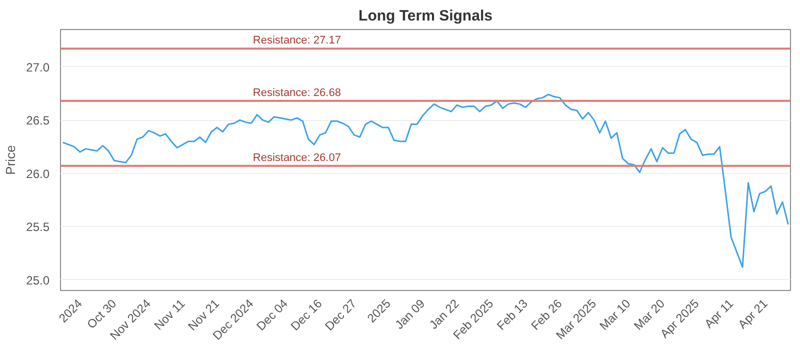 The width and height of the screenshot is (800, 350). What do you see at coordinates (296, 40) in the screenshot?
I see `ref-line-label: Resistance: 27.17` at bounding box center [296, 40].